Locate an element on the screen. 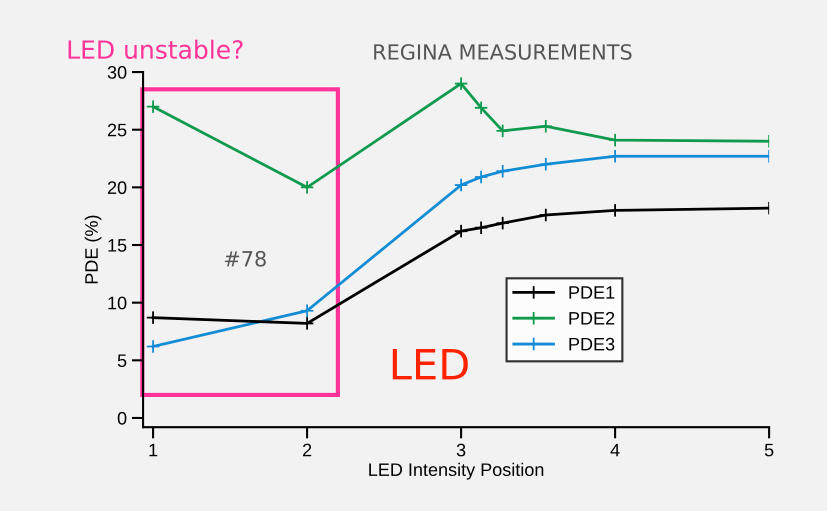 This screenshot has width=827, height=511. x-tick-label: 3 is located at coordinates (461, 450).